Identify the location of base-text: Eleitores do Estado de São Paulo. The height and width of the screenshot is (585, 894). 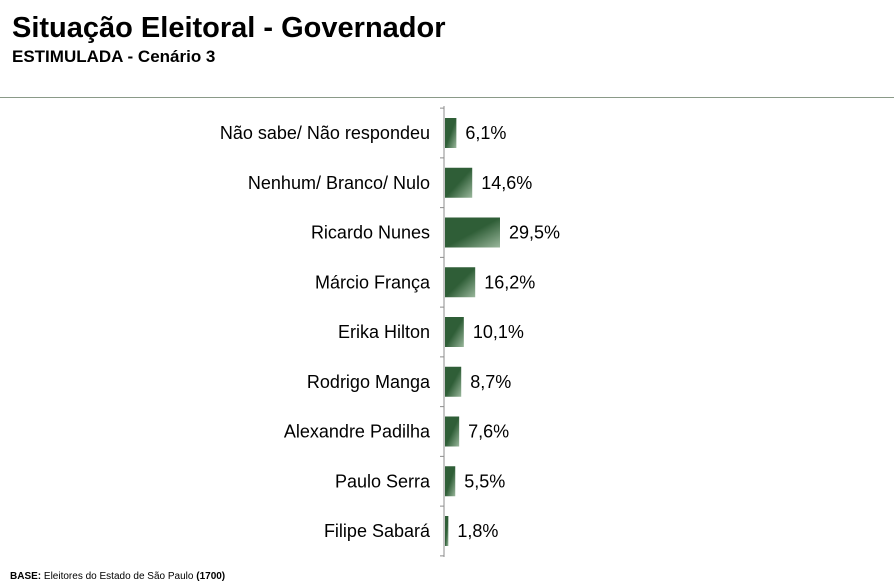
(118, 576).